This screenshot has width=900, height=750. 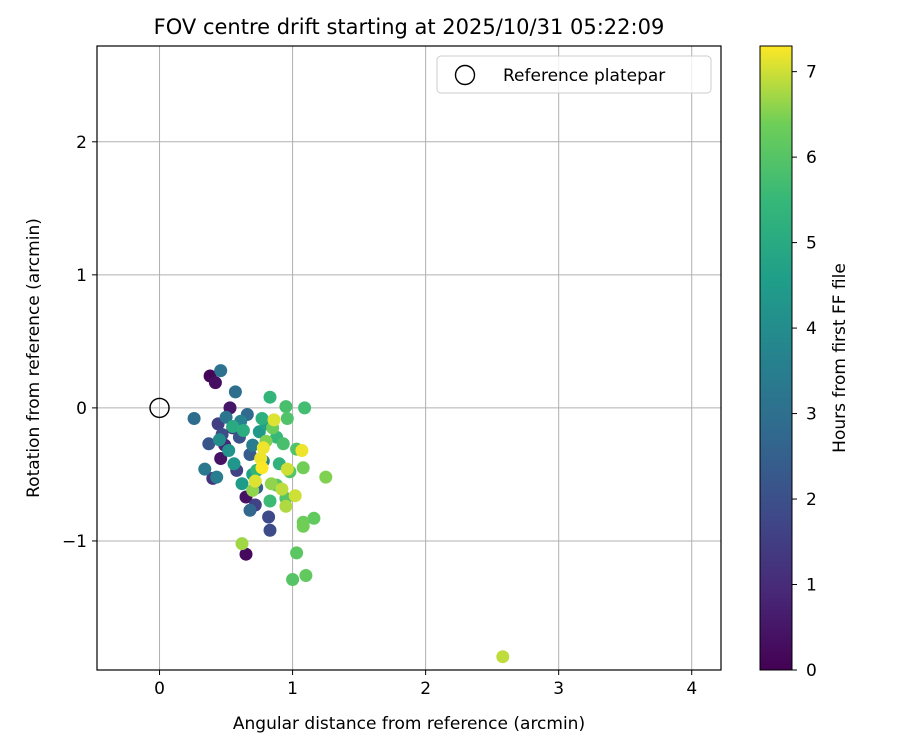 I want to click on x-tick-label-3: 3, so click(x=558, y=689).